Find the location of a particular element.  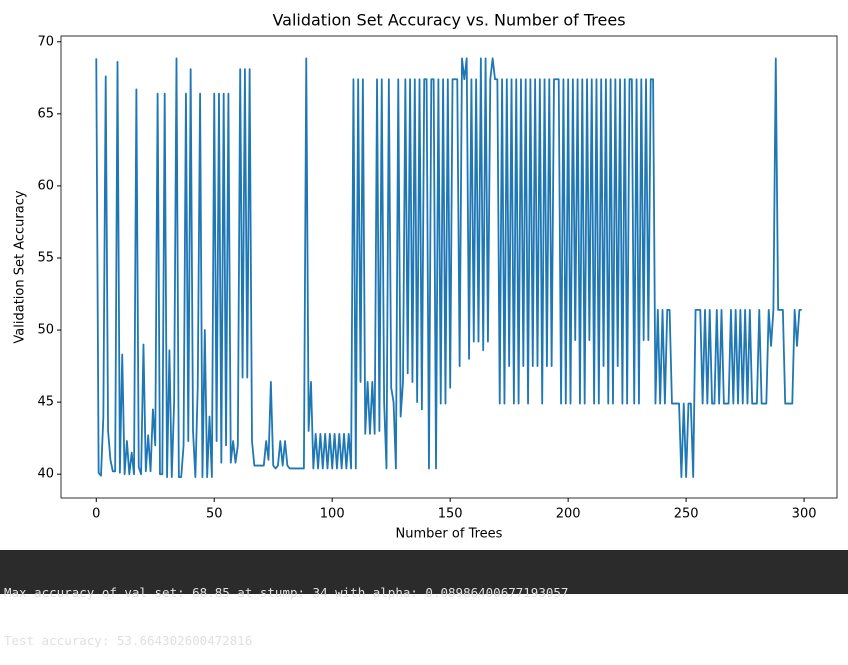

y-tick-label: 55 is located at coordinates (45, 257).